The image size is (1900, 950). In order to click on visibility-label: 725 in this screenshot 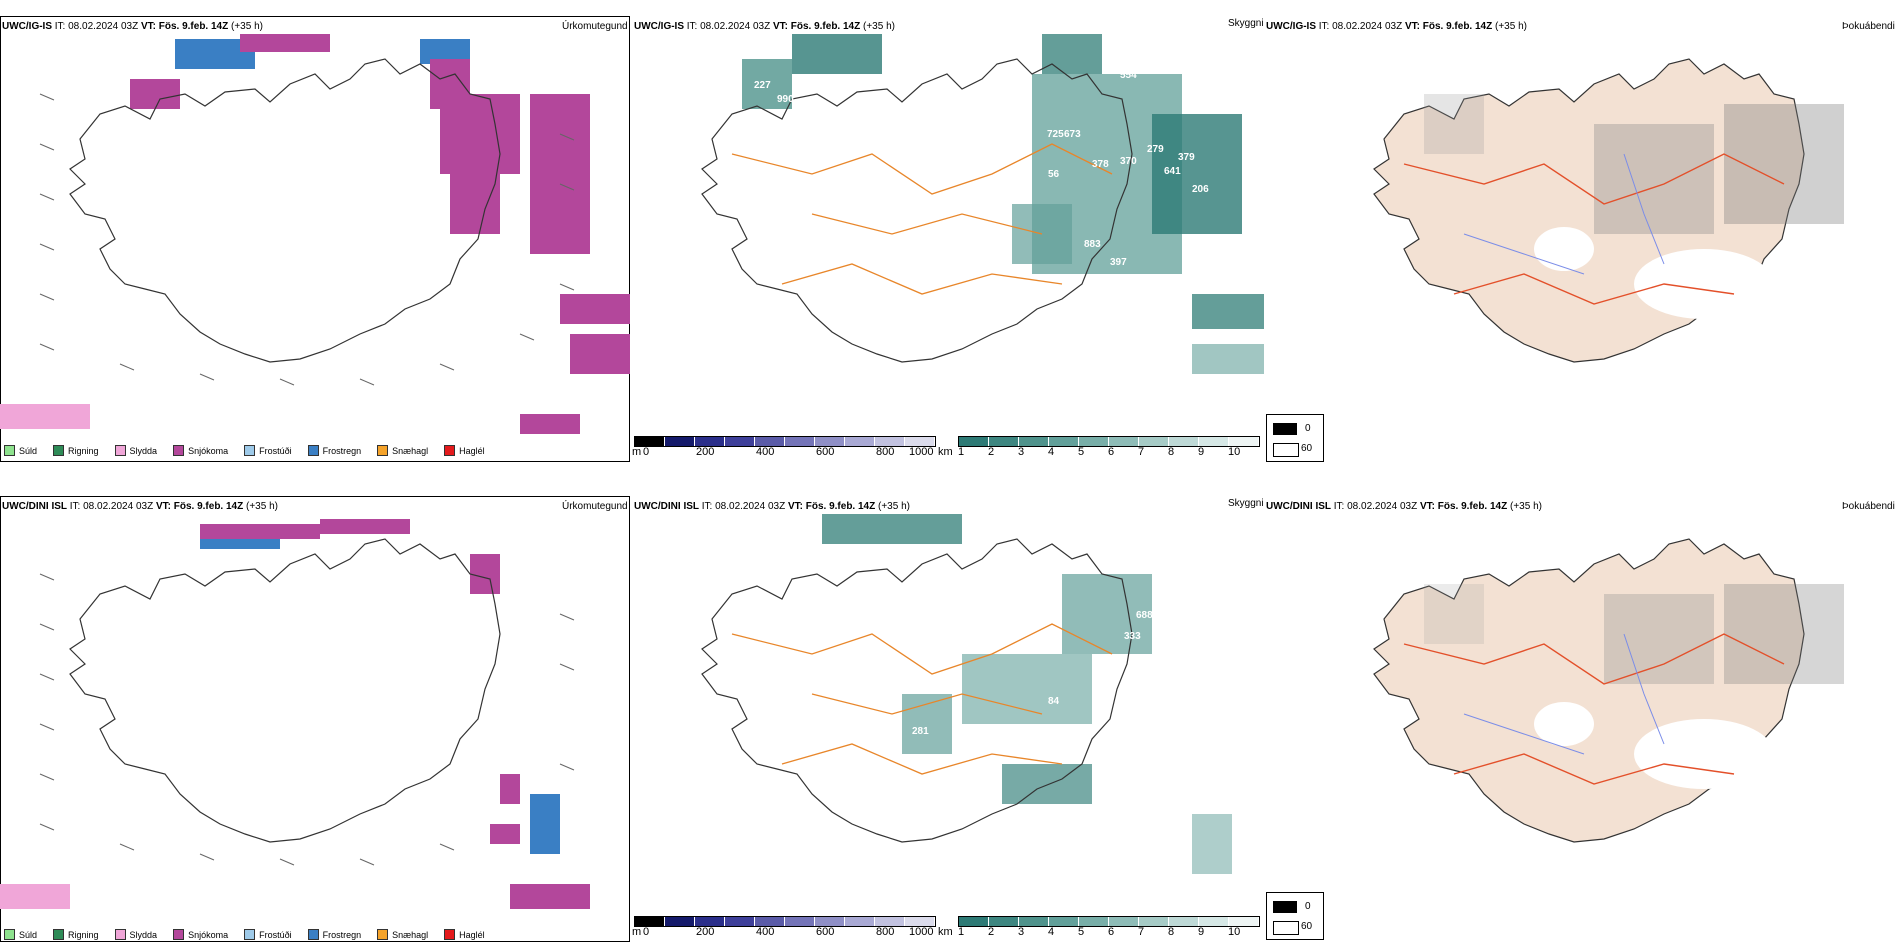, I will do `click(1055, 134)`.